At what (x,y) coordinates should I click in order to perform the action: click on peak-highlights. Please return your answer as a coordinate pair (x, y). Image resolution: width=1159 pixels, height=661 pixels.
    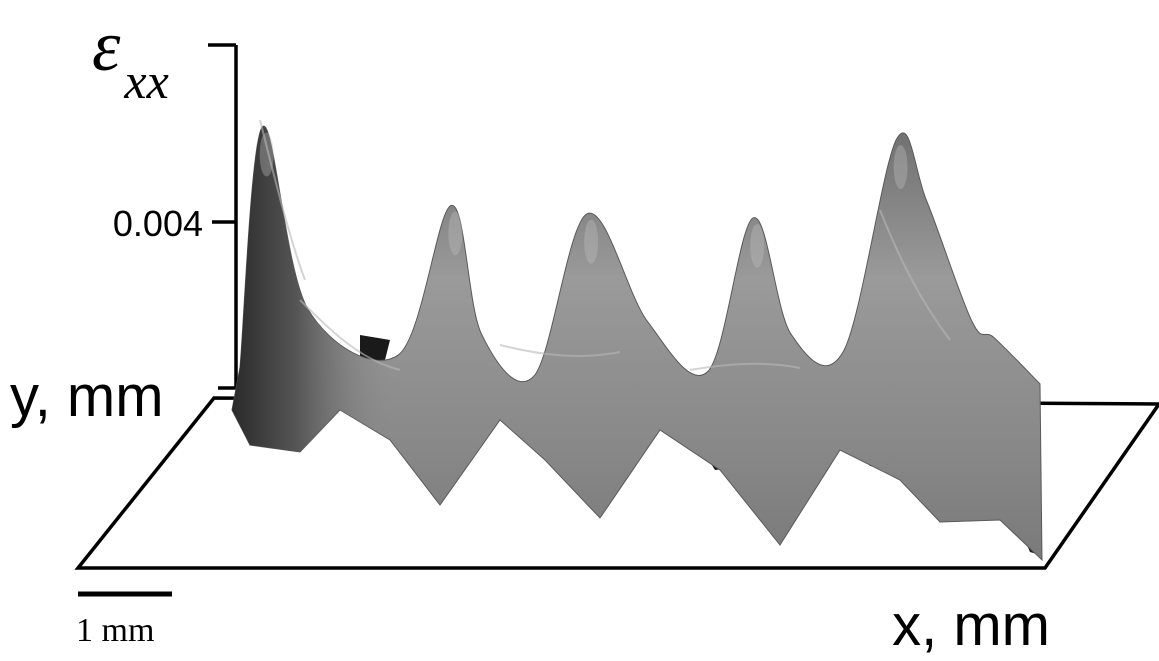
    Looking at the image, I should click on (583, 200).